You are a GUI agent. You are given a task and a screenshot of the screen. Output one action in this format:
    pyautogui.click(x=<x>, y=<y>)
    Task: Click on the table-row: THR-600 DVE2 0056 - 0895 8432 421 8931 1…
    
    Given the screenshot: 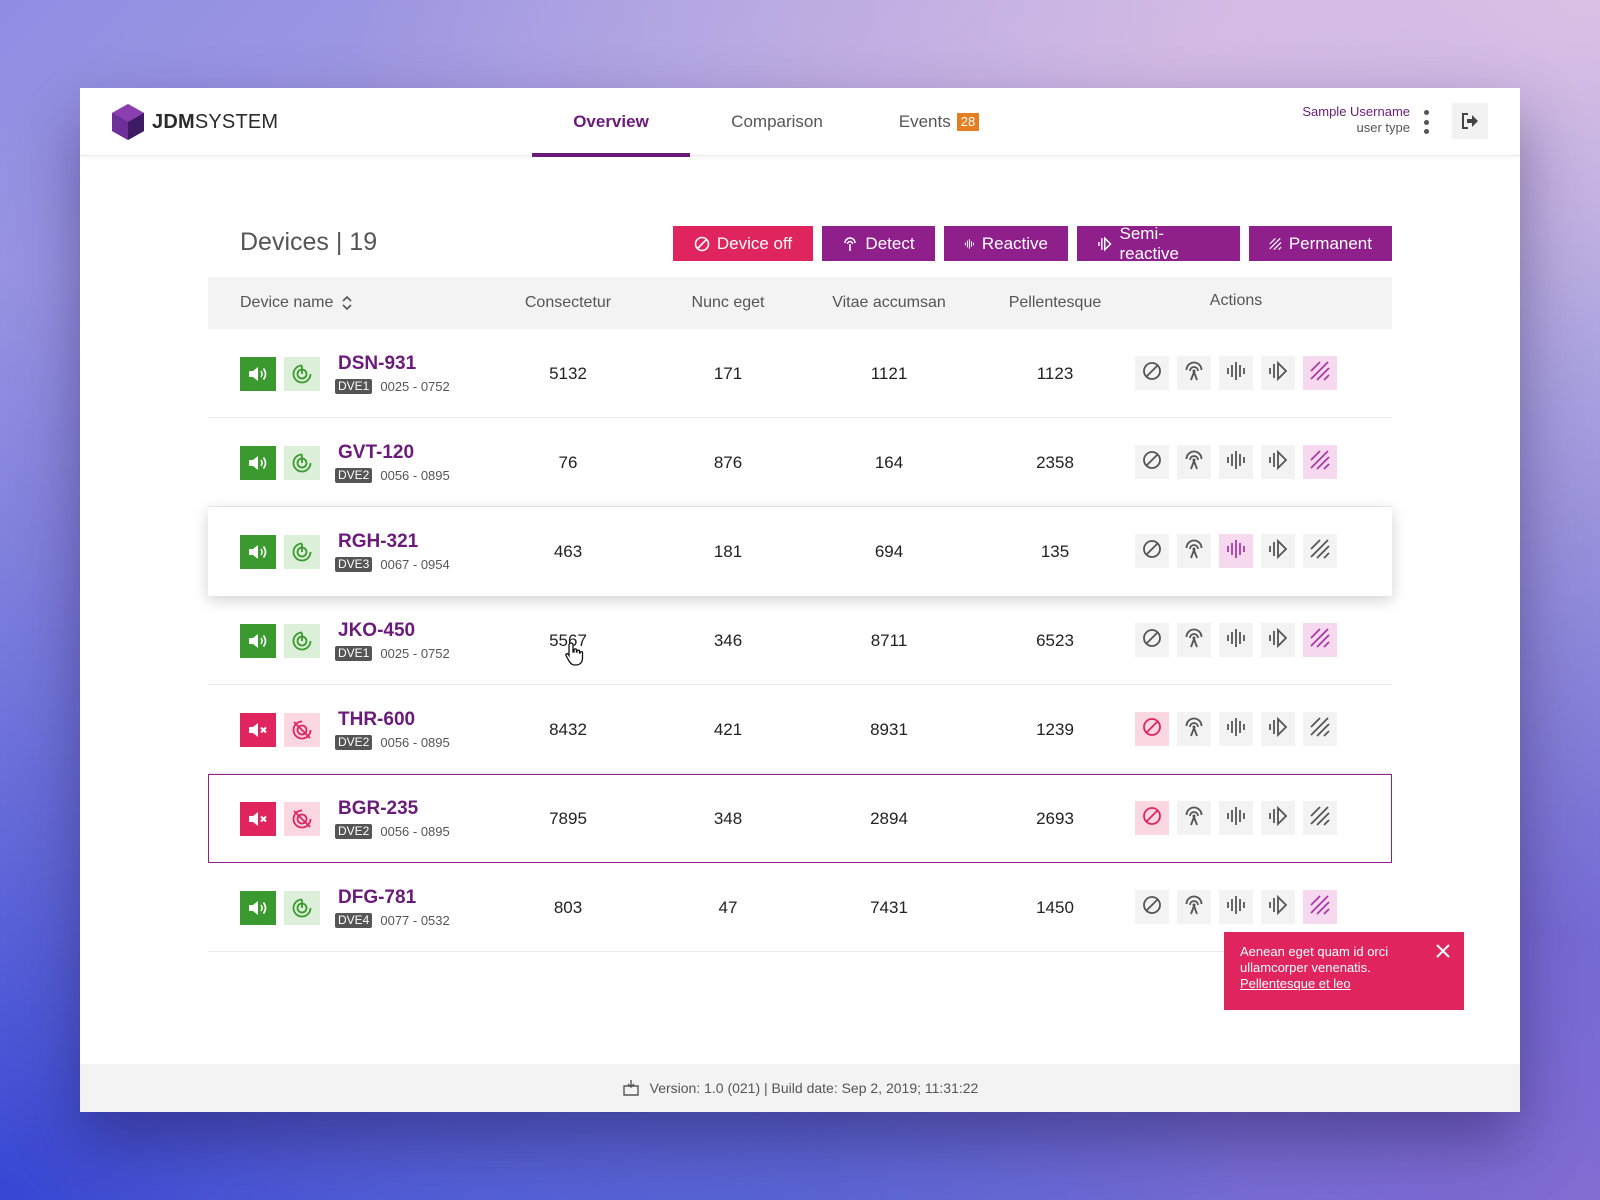 What is the action you would take?
    pyautogui.click(x=800, y=729)
    